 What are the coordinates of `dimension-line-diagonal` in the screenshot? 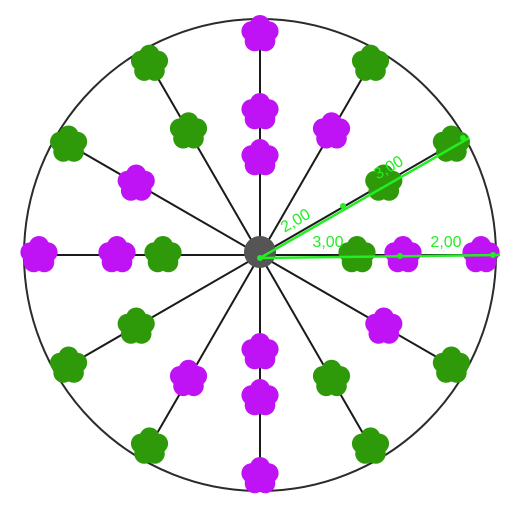 It's located at (364, 198).